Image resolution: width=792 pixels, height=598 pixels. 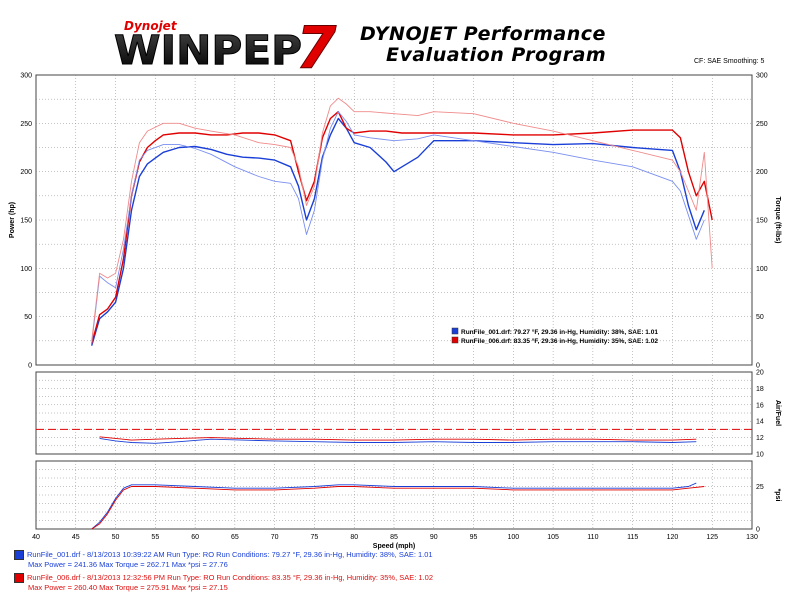 What do you see at coordinates (632, 537) in the screenshot?
I see `x-tick-label: 115` at bounding box center [632, 537].